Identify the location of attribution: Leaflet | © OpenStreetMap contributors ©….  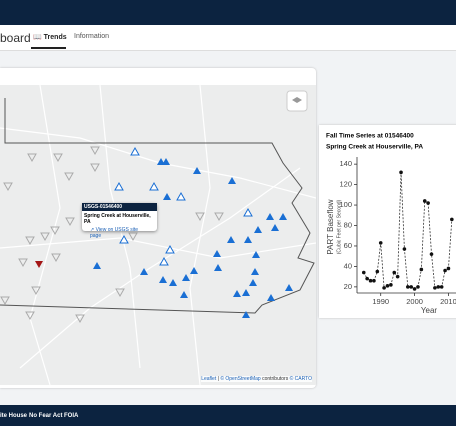
(256, 379).